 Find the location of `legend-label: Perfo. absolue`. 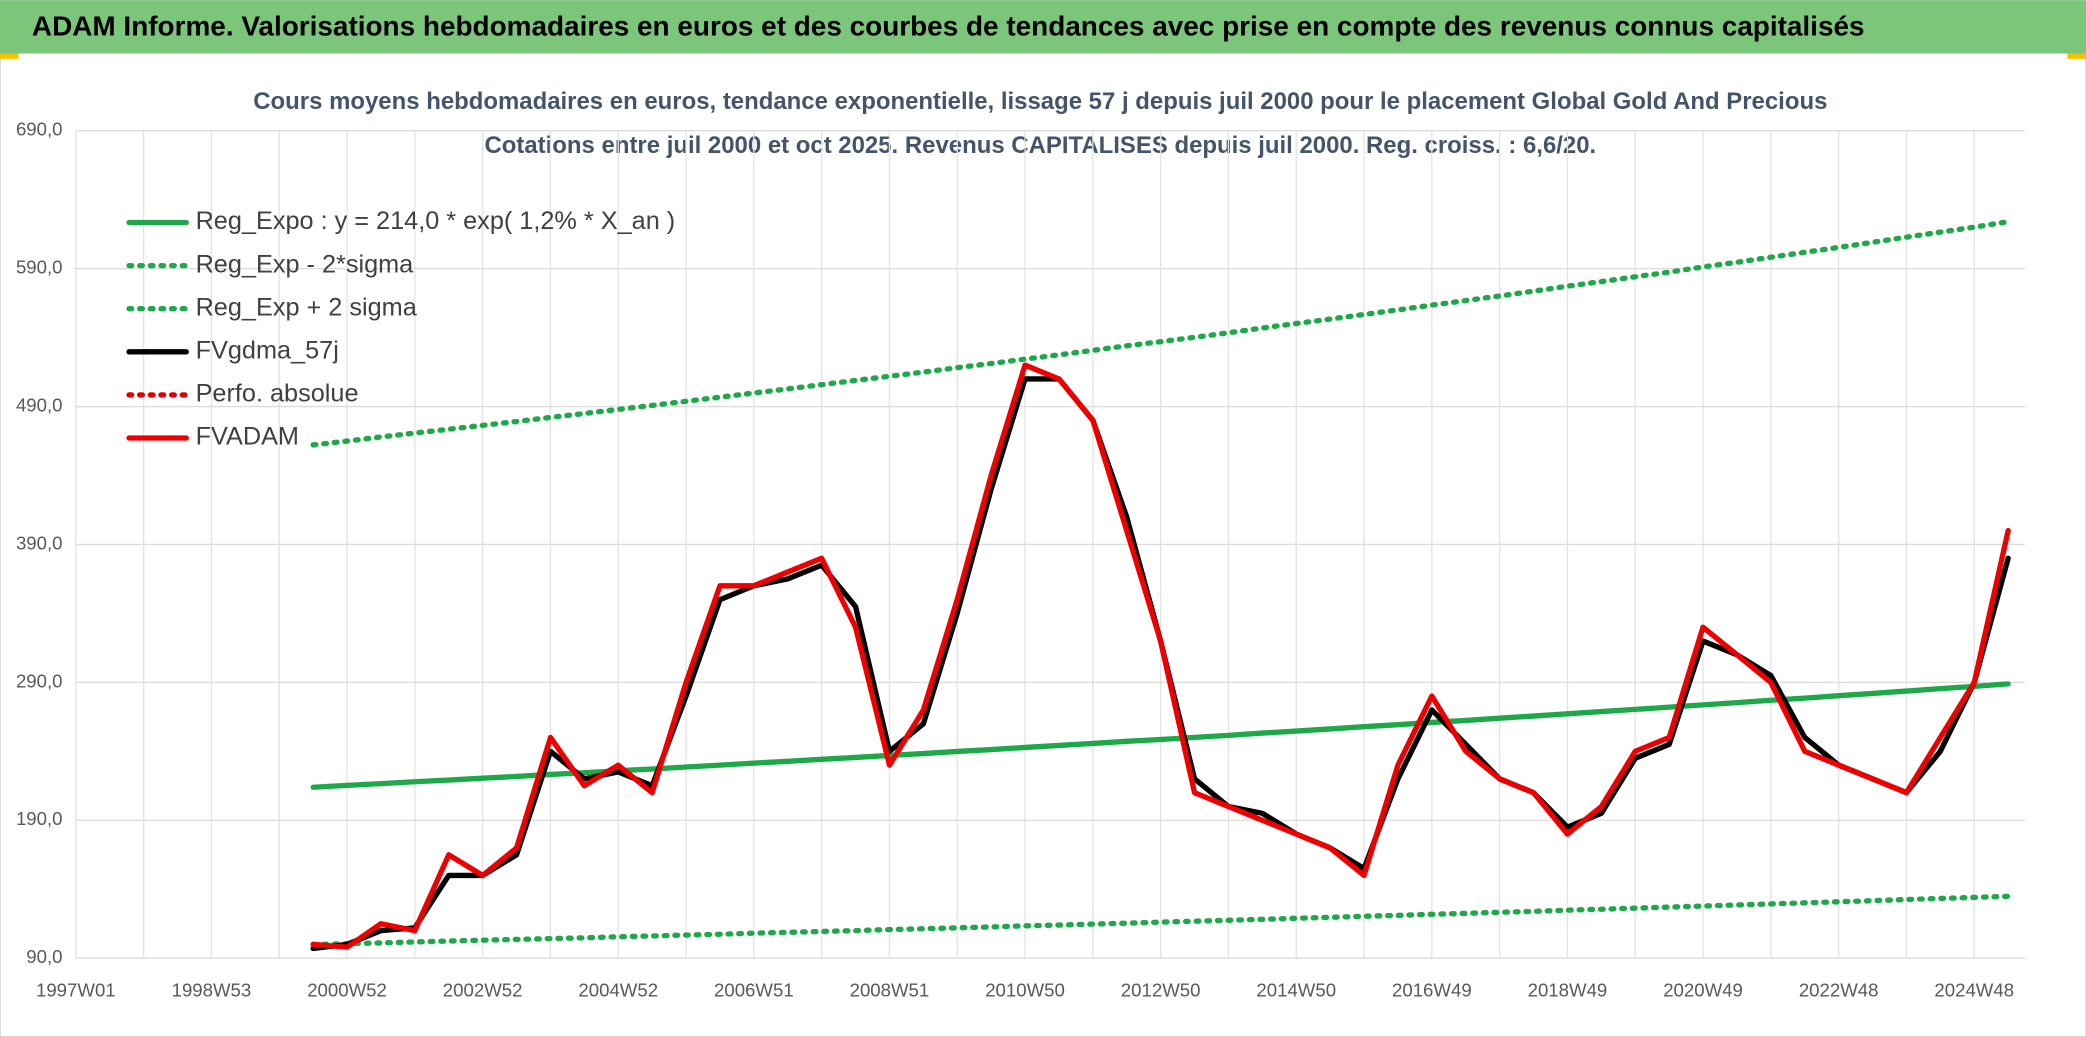

legend-label: Perfo. absolue is located at coordinates (277, 394).